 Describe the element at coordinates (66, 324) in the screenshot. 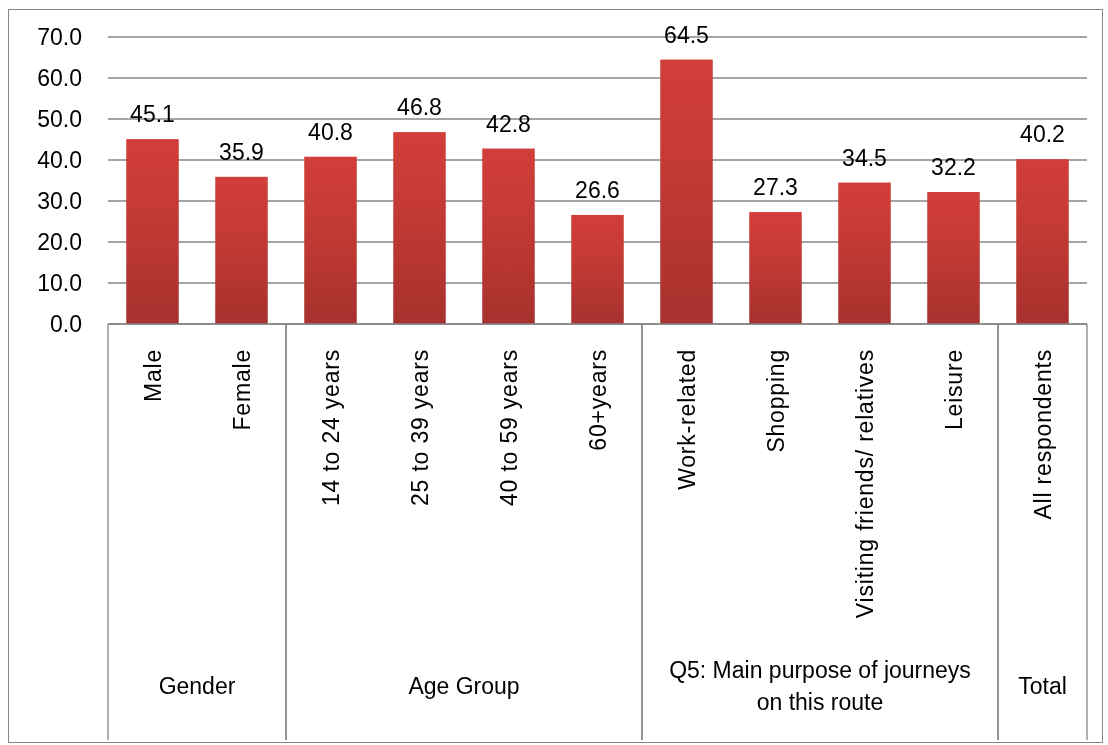

I see `y-tick-label: 0.0` at that location.